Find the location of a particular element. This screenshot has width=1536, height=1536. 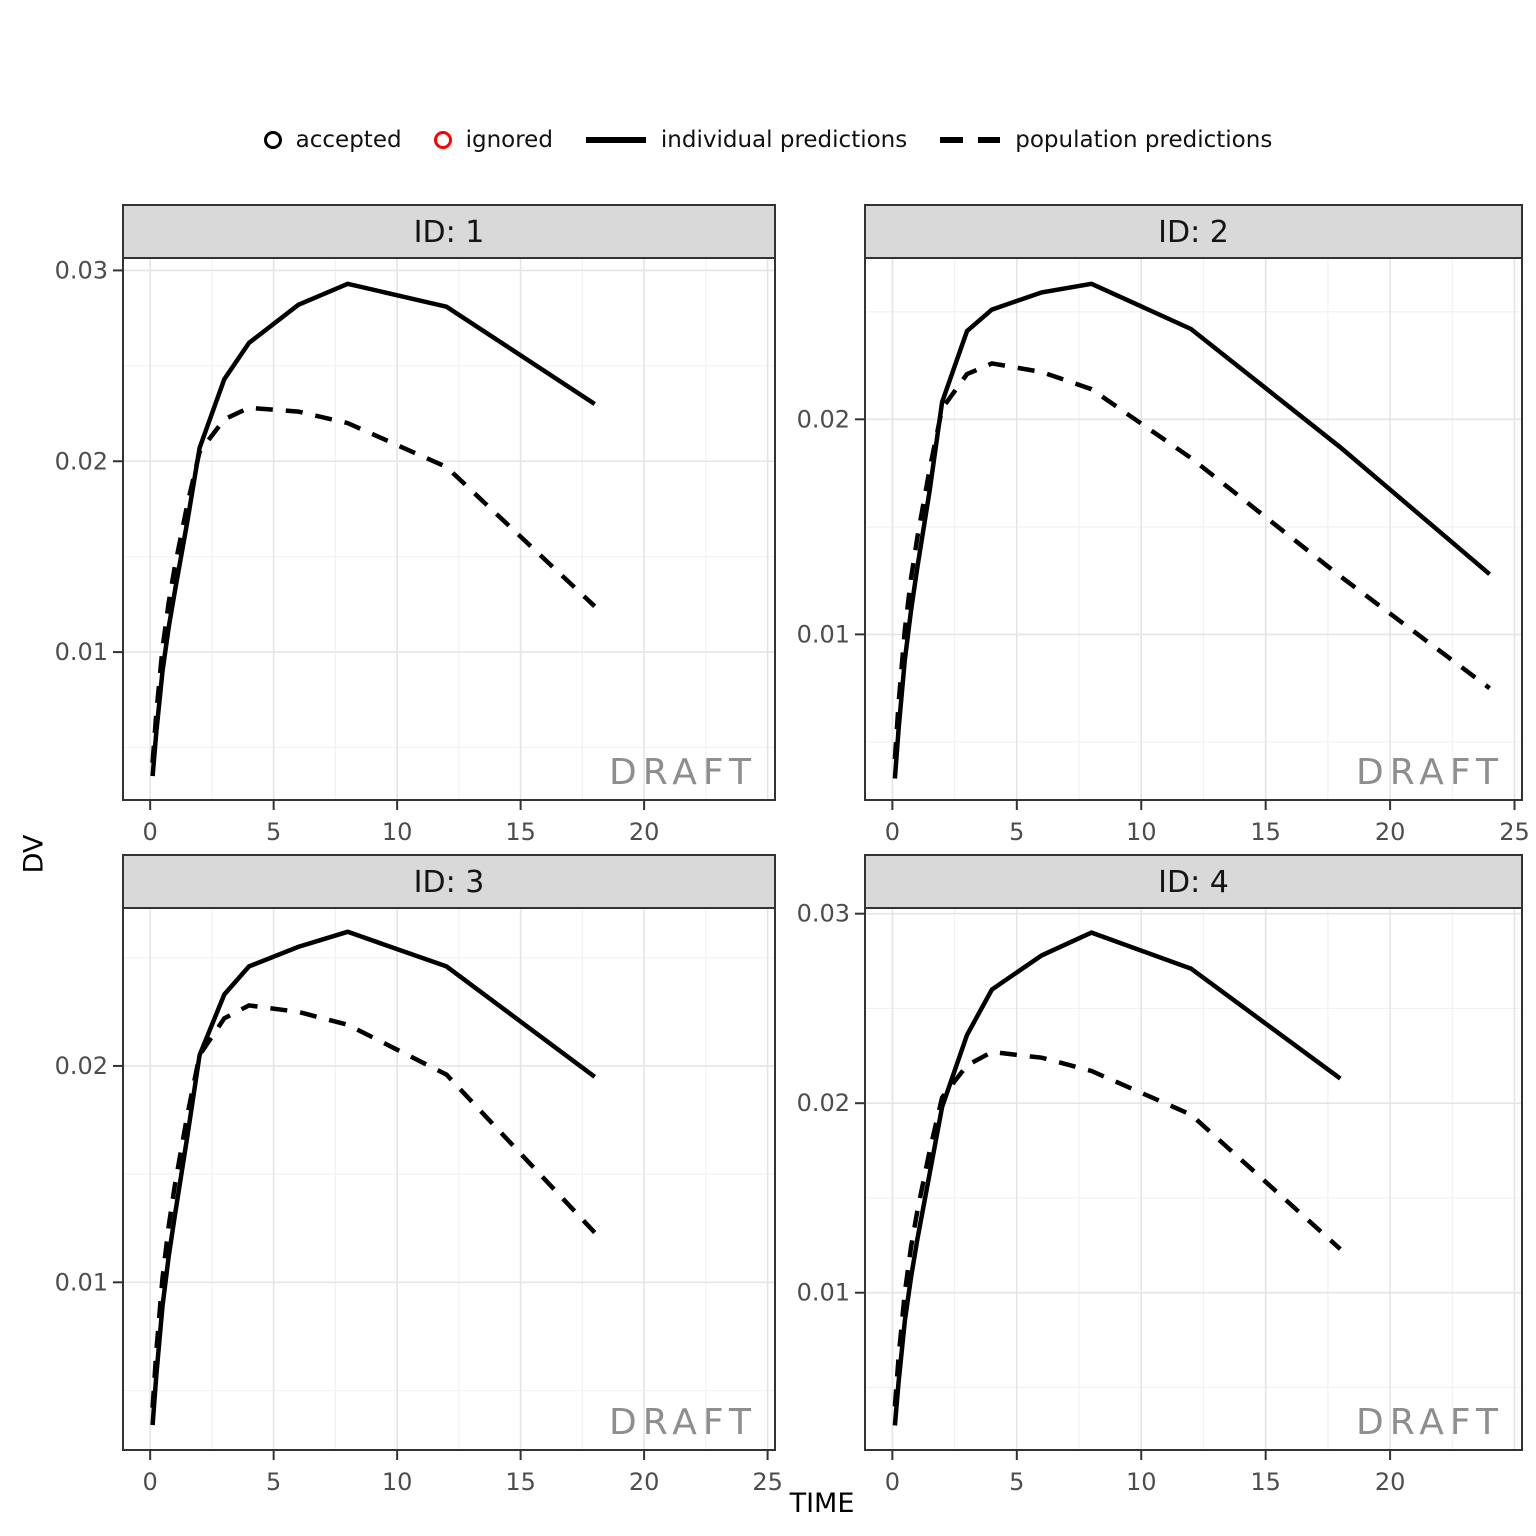

facet-strip-label: ID: 4 is located at coordinates (1193, 882).